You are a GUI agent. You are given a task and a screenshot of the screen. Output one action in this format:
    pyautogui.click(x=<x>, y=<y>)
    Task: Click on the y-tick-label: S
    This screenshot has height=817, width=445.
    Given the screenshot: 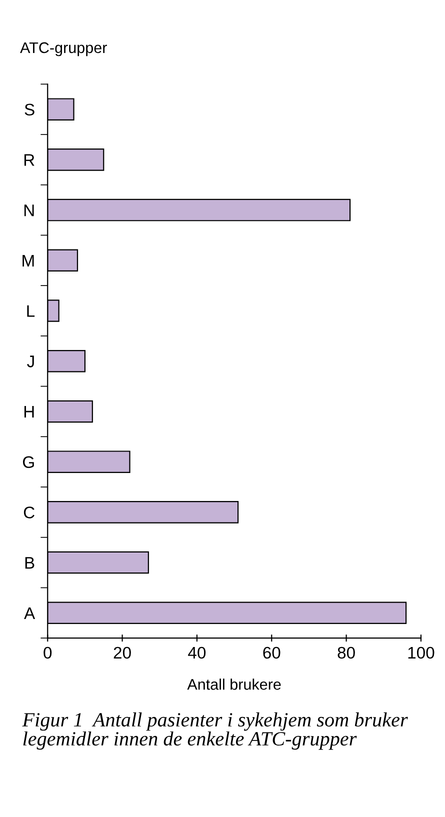 What is the action you would take?
    pyautogui.click(x=29, y=110)
    